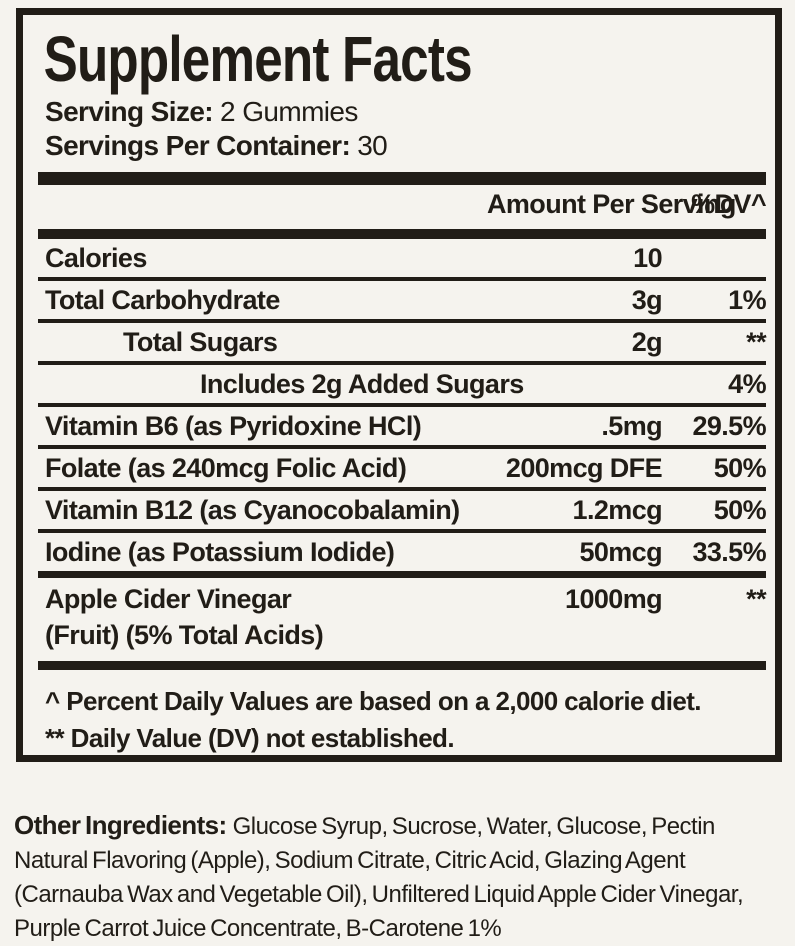  Describe the element at coordinates (289, 111) in the screenshot. I see `serving-size-value: 2 Gummies` at that location.